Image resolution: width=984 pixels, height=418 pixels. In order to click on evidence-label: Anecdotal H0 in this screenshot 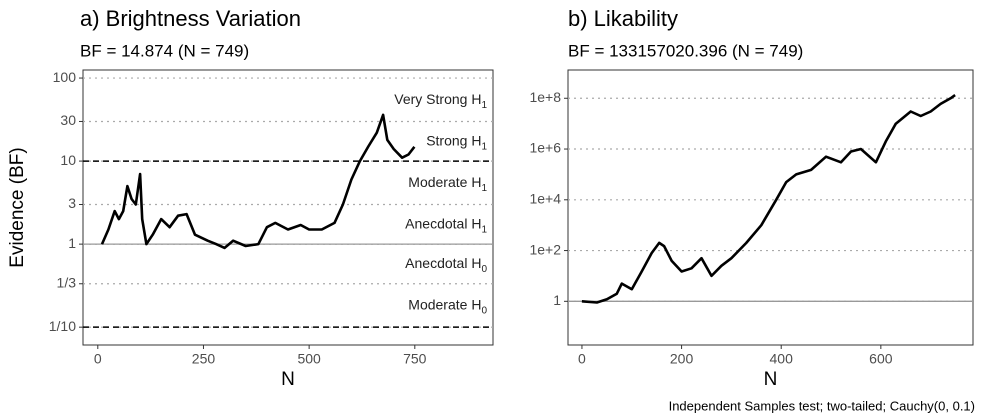, I will do `click(446, 265)`.